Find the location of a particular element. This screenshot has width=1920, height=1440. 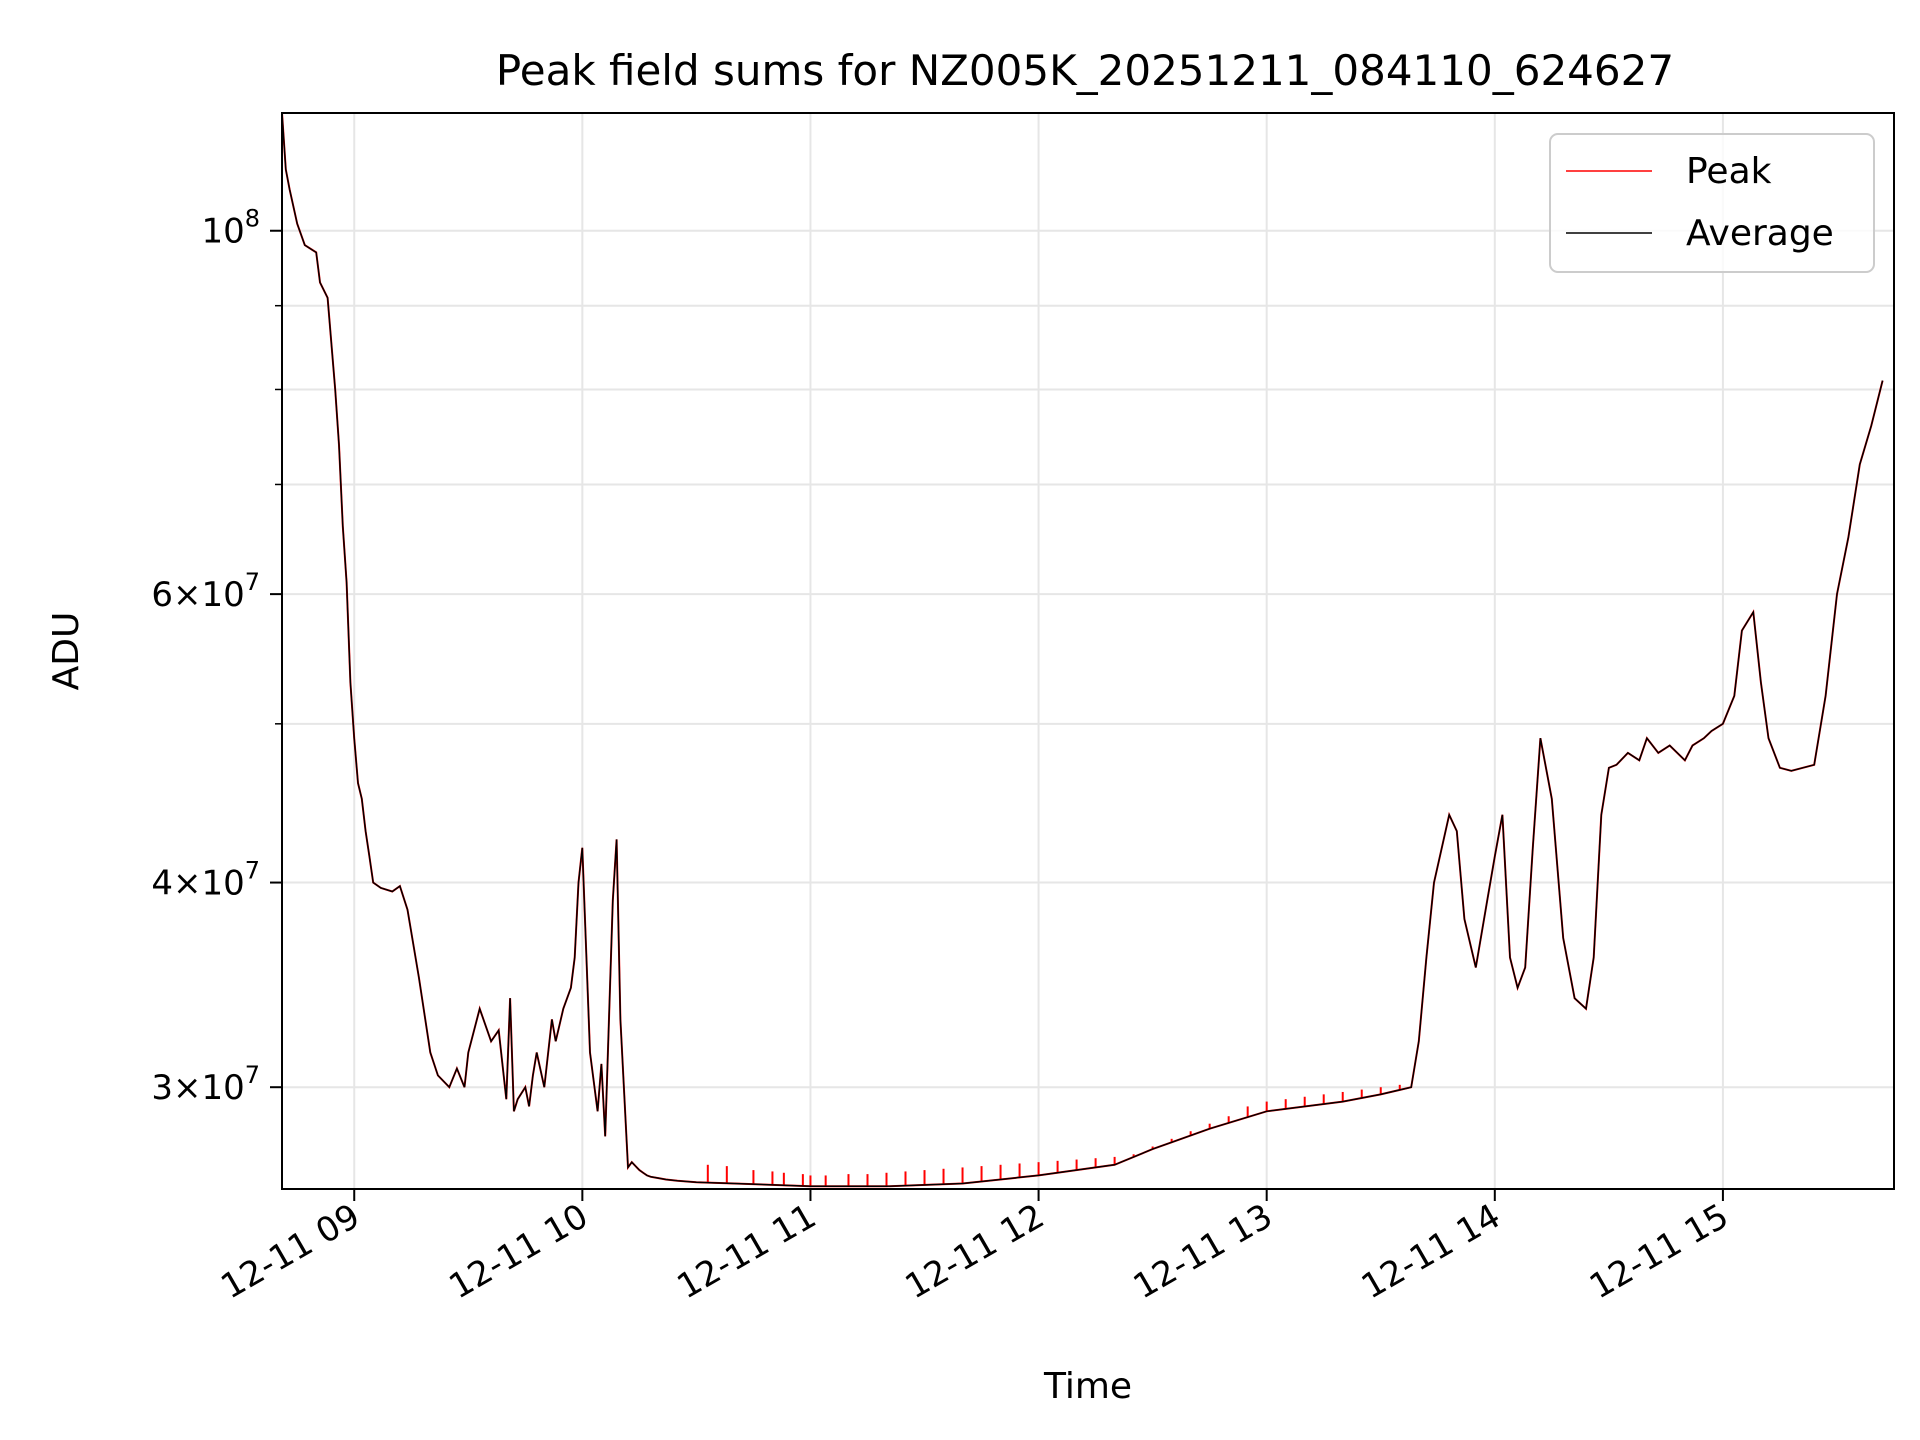

legend-box is located at coordinates (1712, 203).